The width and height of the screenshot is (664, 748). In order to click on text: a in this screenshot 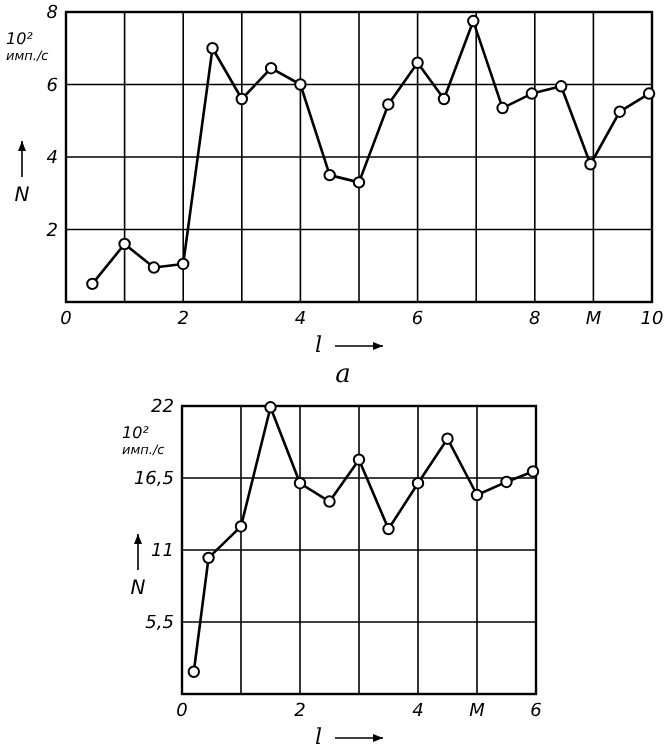, I will do `click(343, 375)`.